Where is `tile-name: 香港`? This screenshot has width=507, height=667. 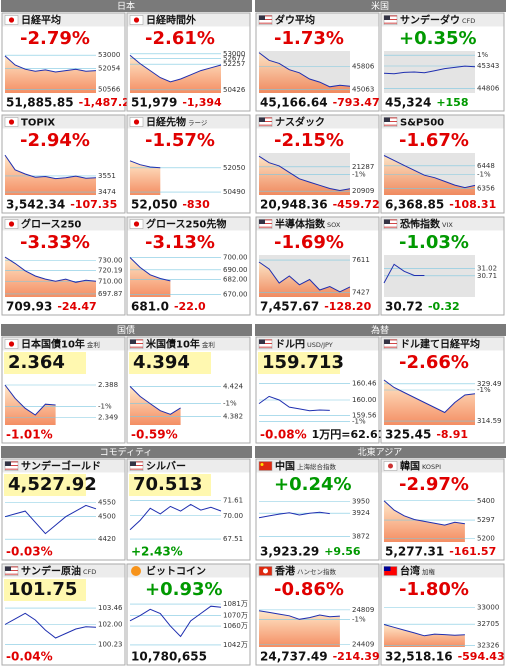 tile-name: 香港 is located at coordinates (285, 571).